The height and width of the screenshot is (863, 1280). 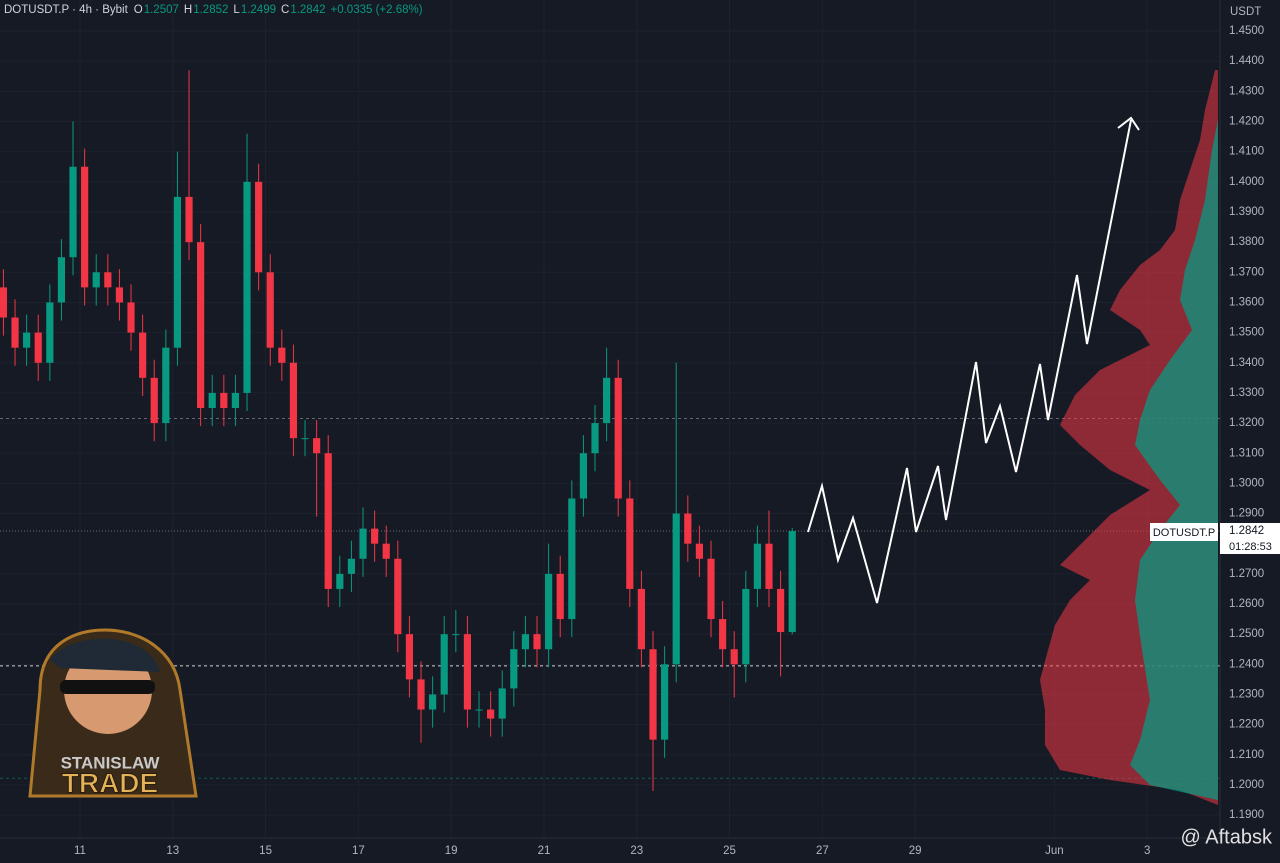 What do you see at coordinates (1128, 123) in the screenshot?
I see `projection-arrowhead` at bounding box center [1128, 123].